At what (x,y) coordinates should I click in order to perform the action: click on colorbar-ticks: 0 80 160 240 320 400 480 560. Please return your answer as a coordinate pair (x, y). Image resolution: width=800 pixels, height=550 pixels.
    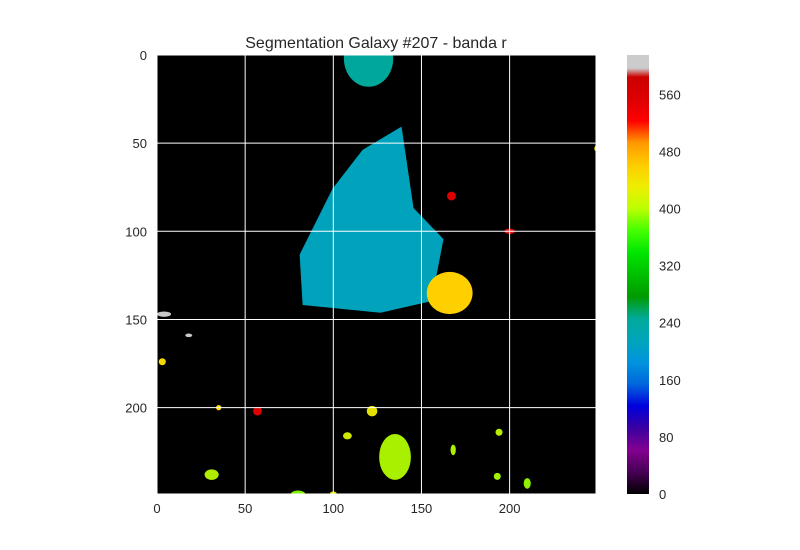
    Looking at the image, I should click on (670, 294).